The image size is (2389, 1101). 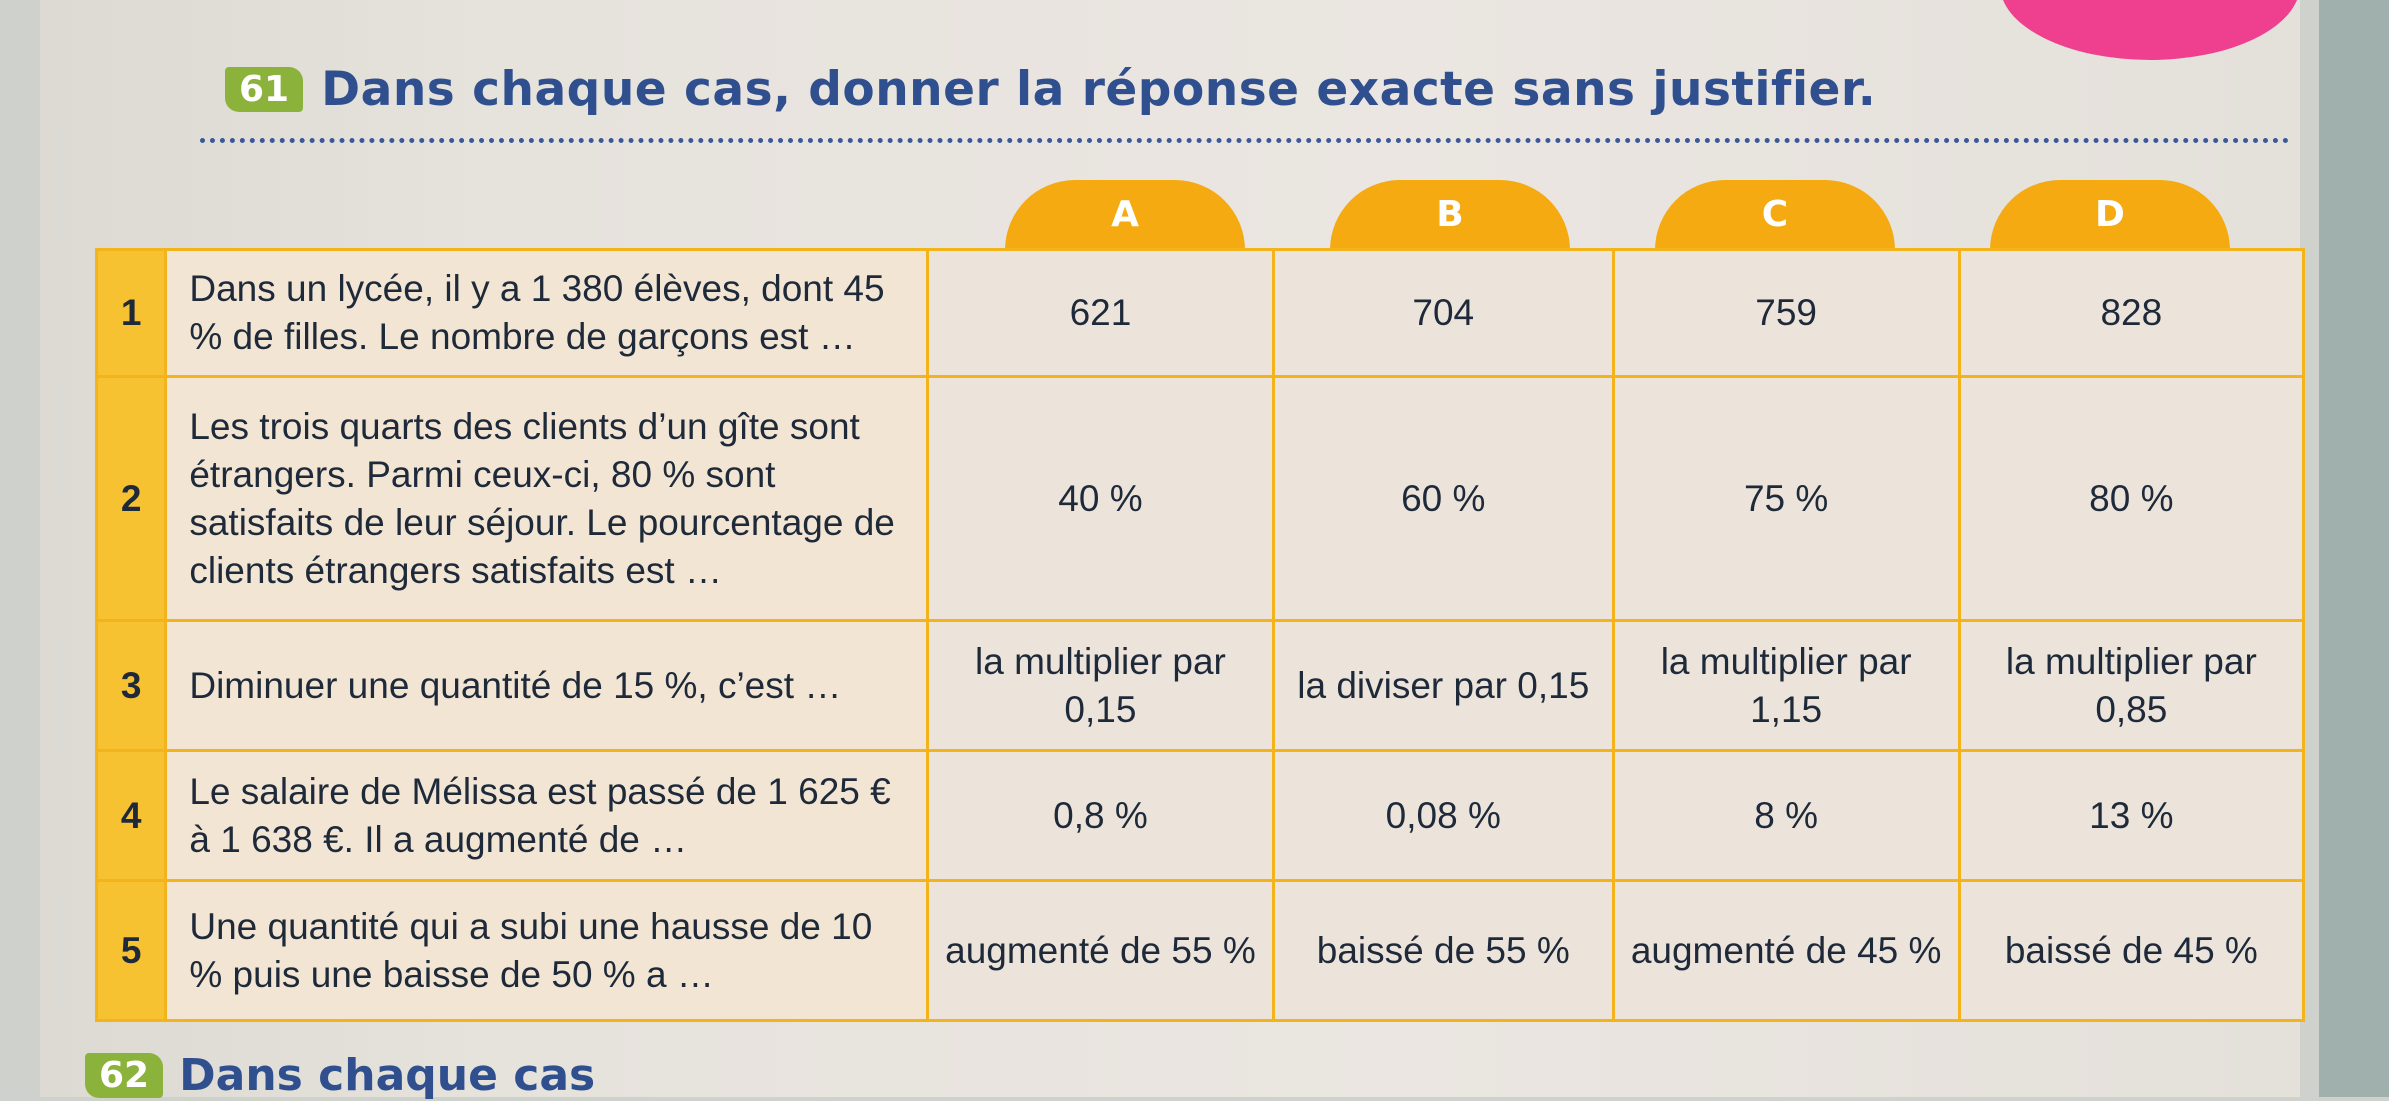 What do you see at coordinates (2354, 548) in the screenshot?
I see `adjacent-page-edge` at bounding box center [2354, 548].